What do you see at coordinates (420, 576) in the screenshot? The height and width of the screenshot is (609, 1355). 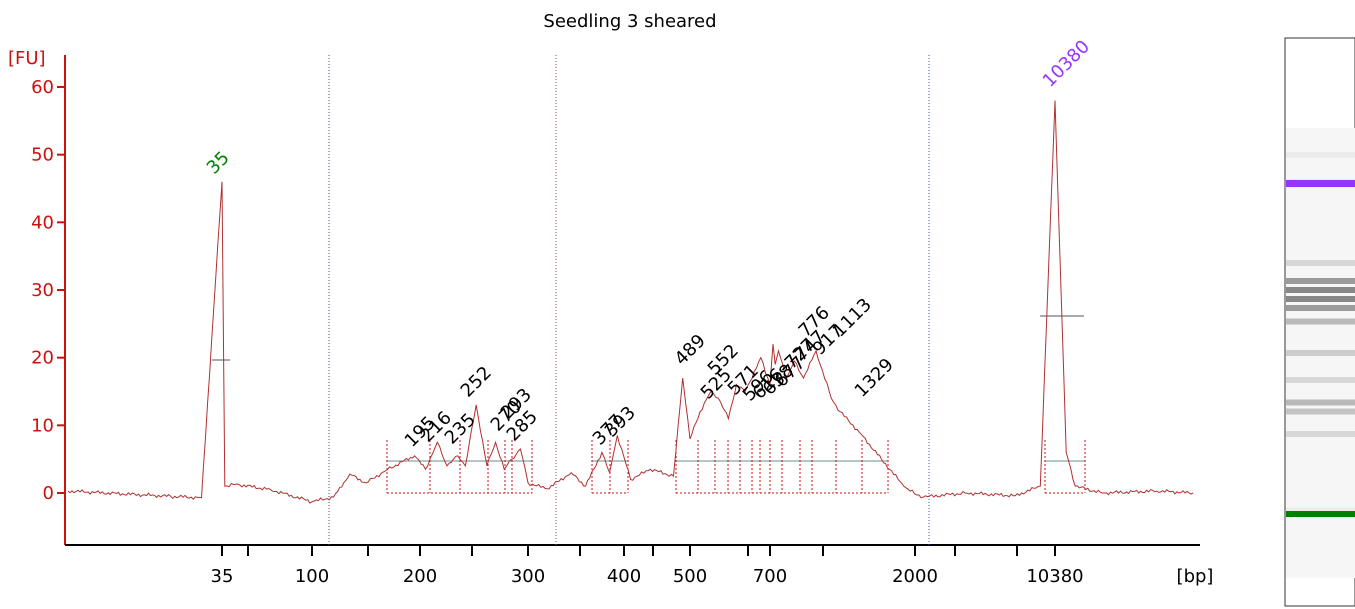 I see `x-tick-label: 200` at bounding box center [420, 576].